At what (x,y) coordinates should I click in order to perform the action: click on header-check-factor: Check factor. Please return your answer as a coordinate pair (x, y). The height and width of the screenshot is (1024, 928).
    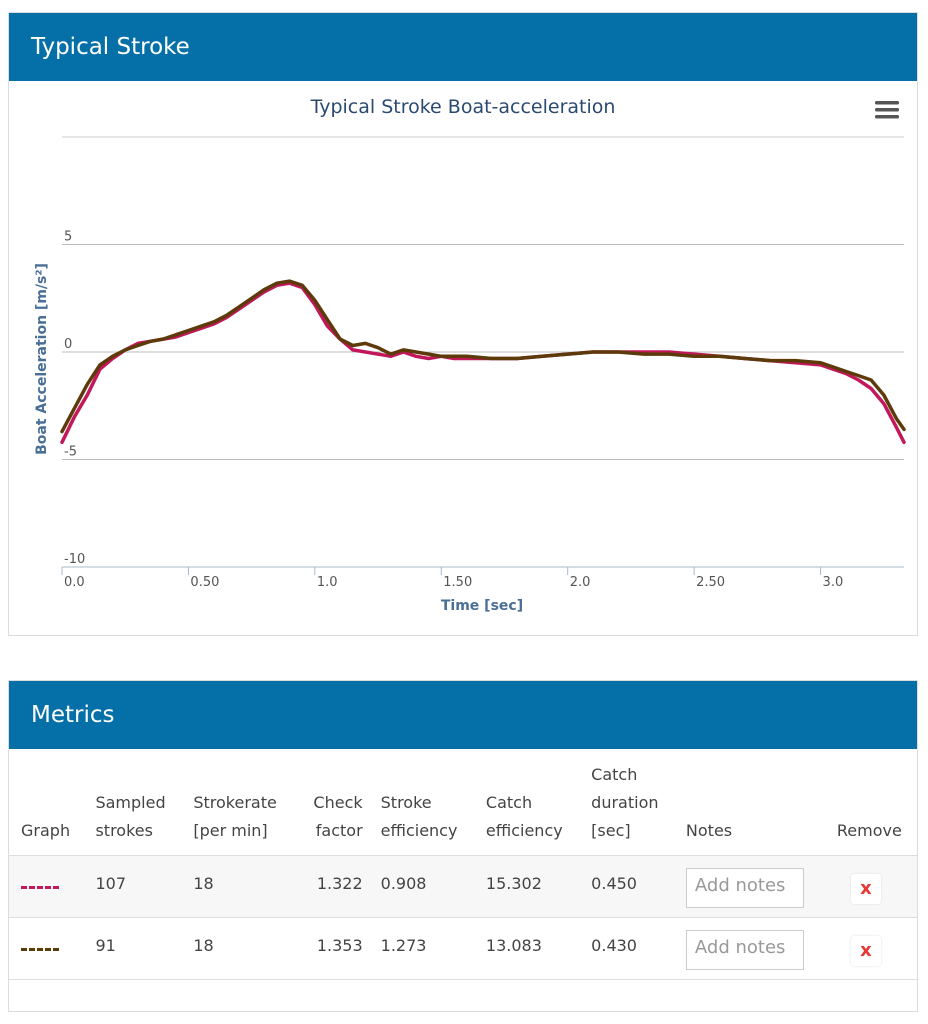
    Looking at the image, I should click on (331, 802).